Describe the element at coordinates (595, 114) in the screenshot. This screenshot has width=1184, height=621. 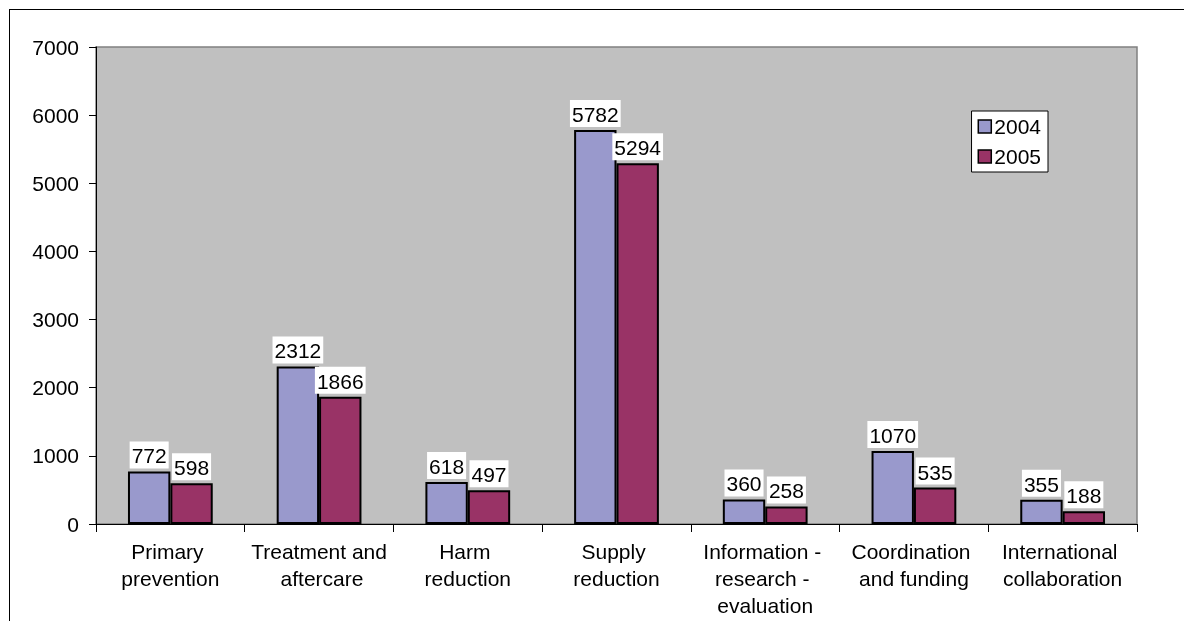
I see `data-label: 5782` at that location.